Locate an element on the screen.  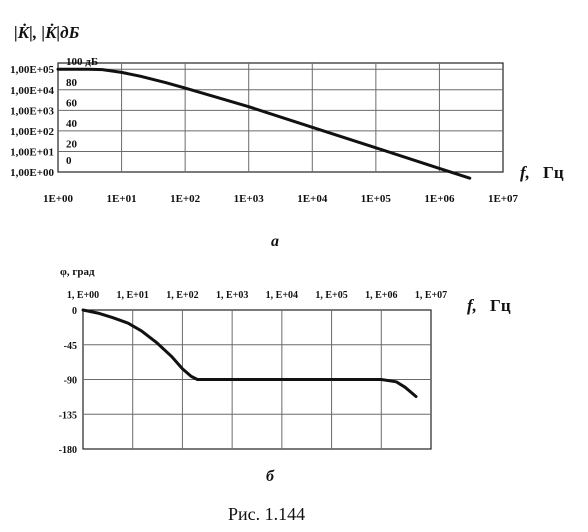
phase-xtick-label: 1, E+00 is located at coordinates (83, 295).